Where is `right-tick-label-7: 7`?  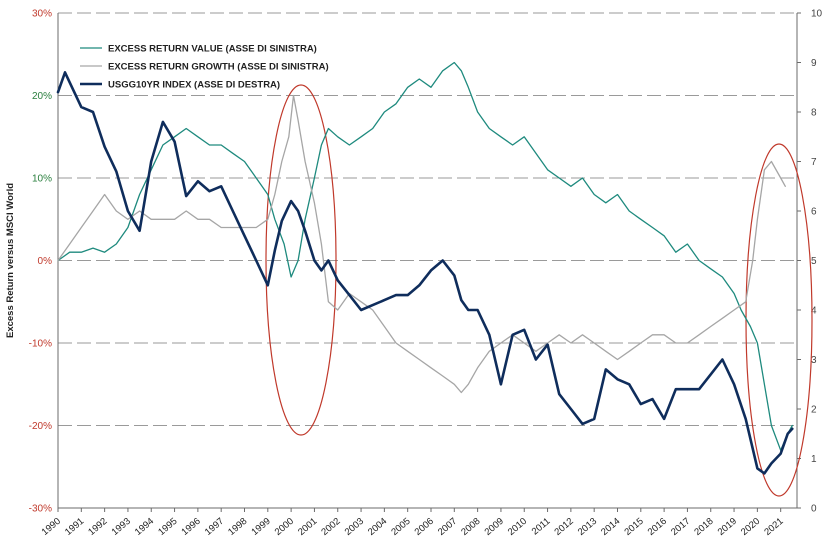
right-tick-label-7: 7 is located at coordinates (814, 162).